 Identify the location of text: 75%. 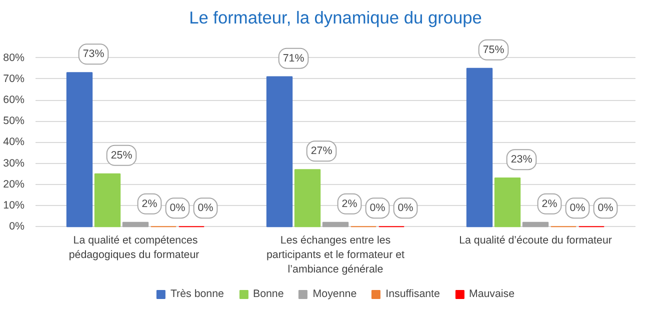
(493, 50).